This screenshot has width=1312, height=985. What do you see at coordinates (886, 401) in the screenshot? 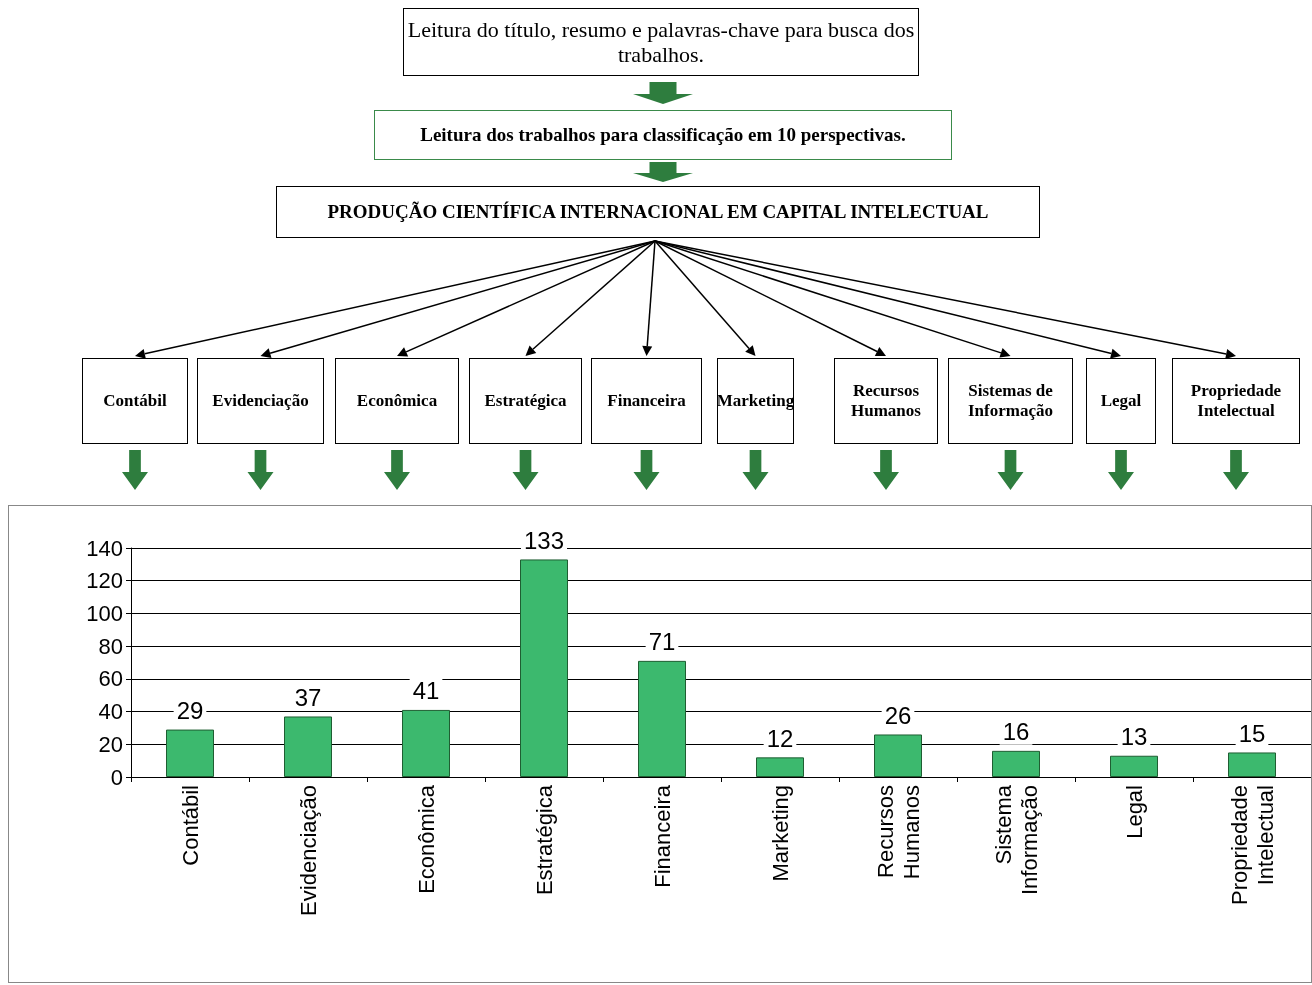
I see `text: Recursos Humanos` at bounding box center [886, 401].